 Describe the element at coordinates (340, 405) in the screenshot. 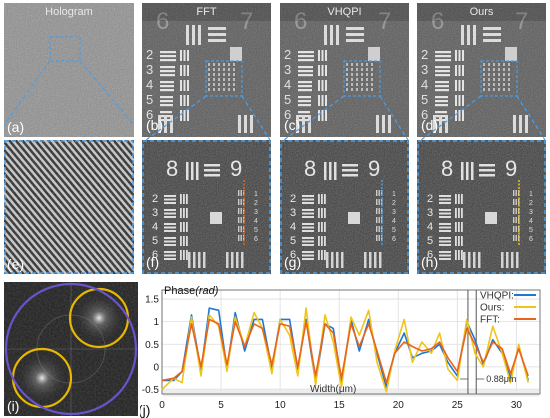

I see `x-tick-label: 15` at that location.